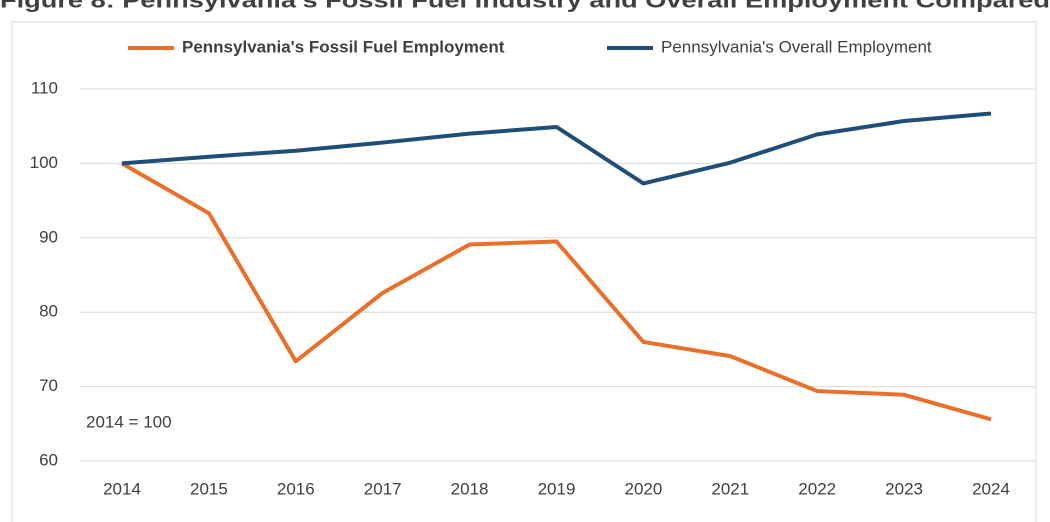 The width and height of the screenshot is (1050, 522). I want to click on legend-label: Pennsylvania's Fossil Fuel Employment, so click(343, 46).